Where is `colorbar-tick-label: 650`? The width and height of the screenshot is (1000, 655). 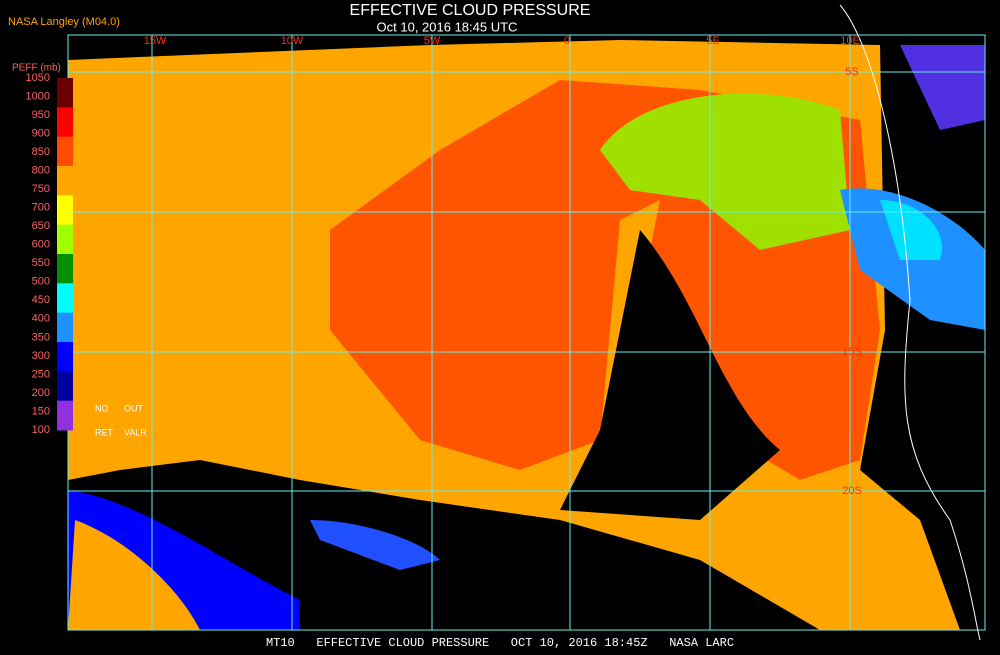 colorbar-tick-label: 650 is located at coordinates (41, 226).